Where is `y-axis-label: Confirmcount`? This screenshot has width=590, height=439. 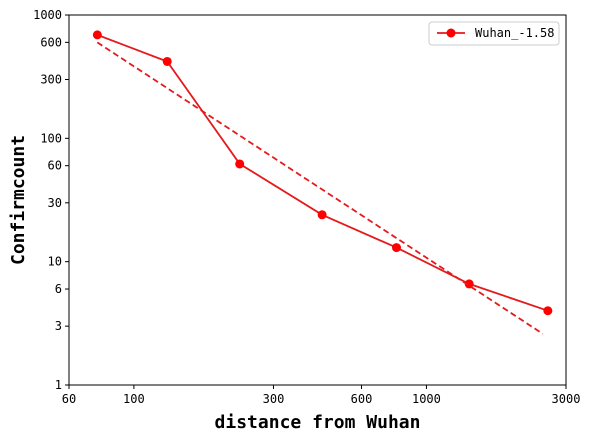 y-axis-label: Confirmcount is located at coordinates (18, 200).